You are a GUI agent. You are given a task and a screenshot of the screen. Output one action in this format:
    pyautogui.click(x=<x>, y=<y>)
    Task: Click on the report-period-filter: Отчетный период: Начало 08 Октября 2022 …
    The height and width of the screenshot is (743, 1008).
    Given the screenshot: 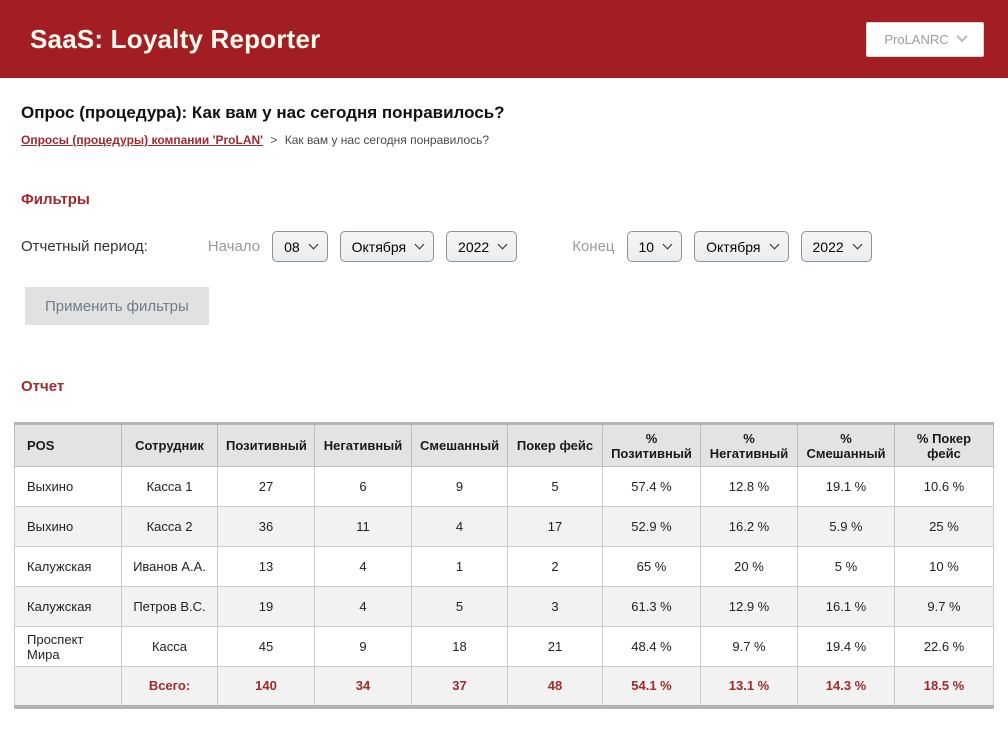 What is the action you would take?
    pyautogui.click(x=504, y=246)
    